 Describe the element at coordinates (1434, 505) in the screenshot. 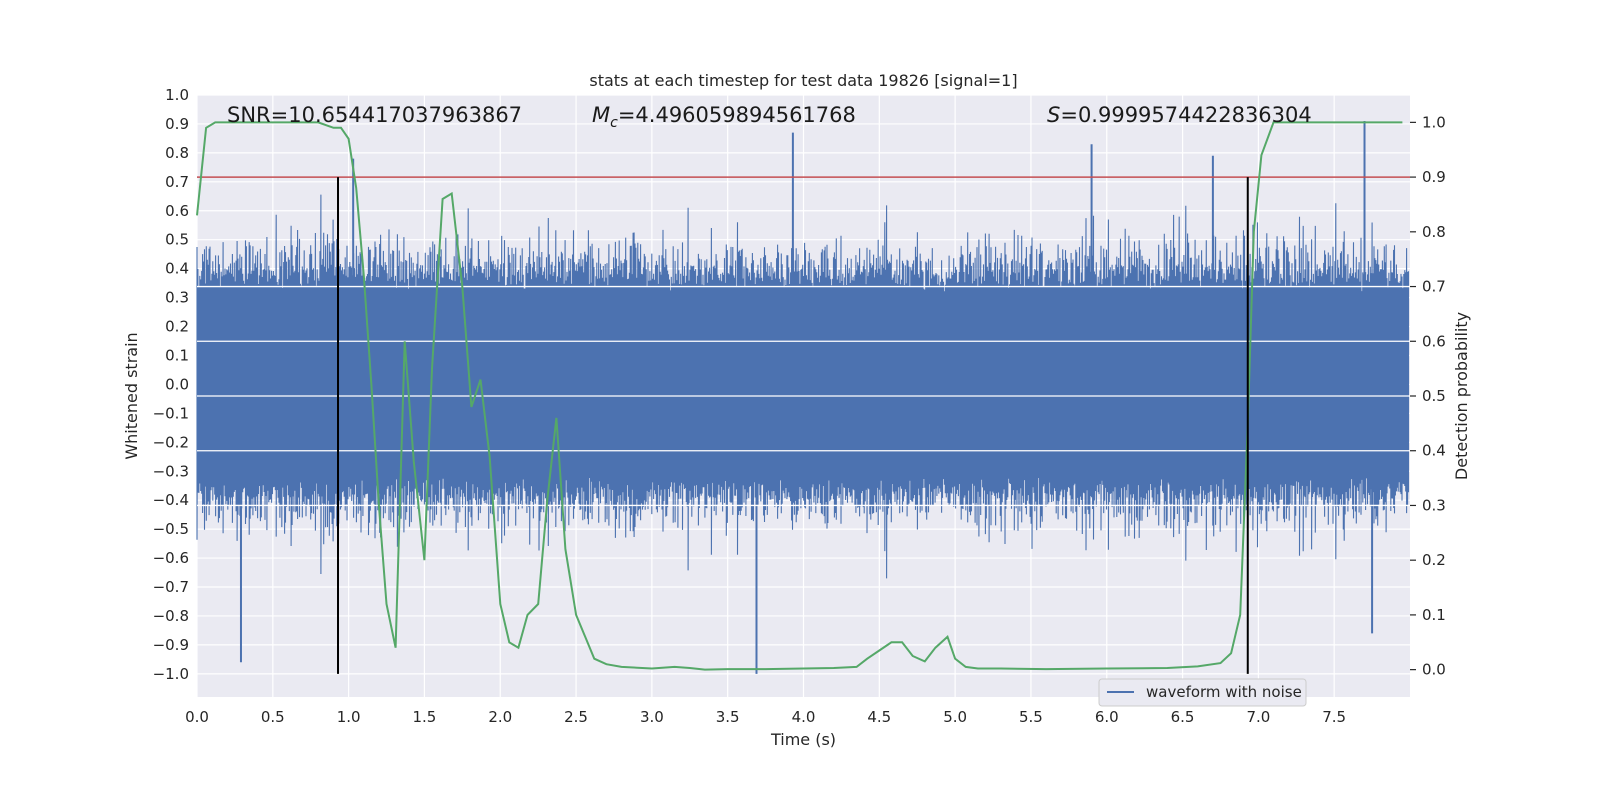

I see `y2-tick-label: 0.3` at that location.